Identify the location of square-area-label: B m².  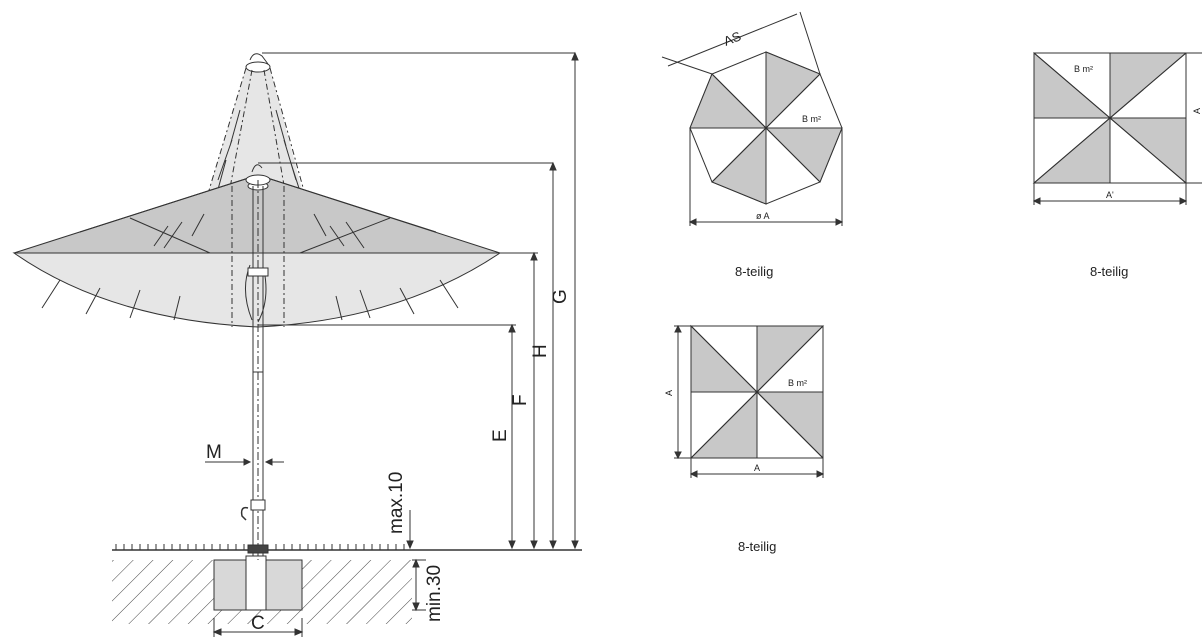
(797, 383).